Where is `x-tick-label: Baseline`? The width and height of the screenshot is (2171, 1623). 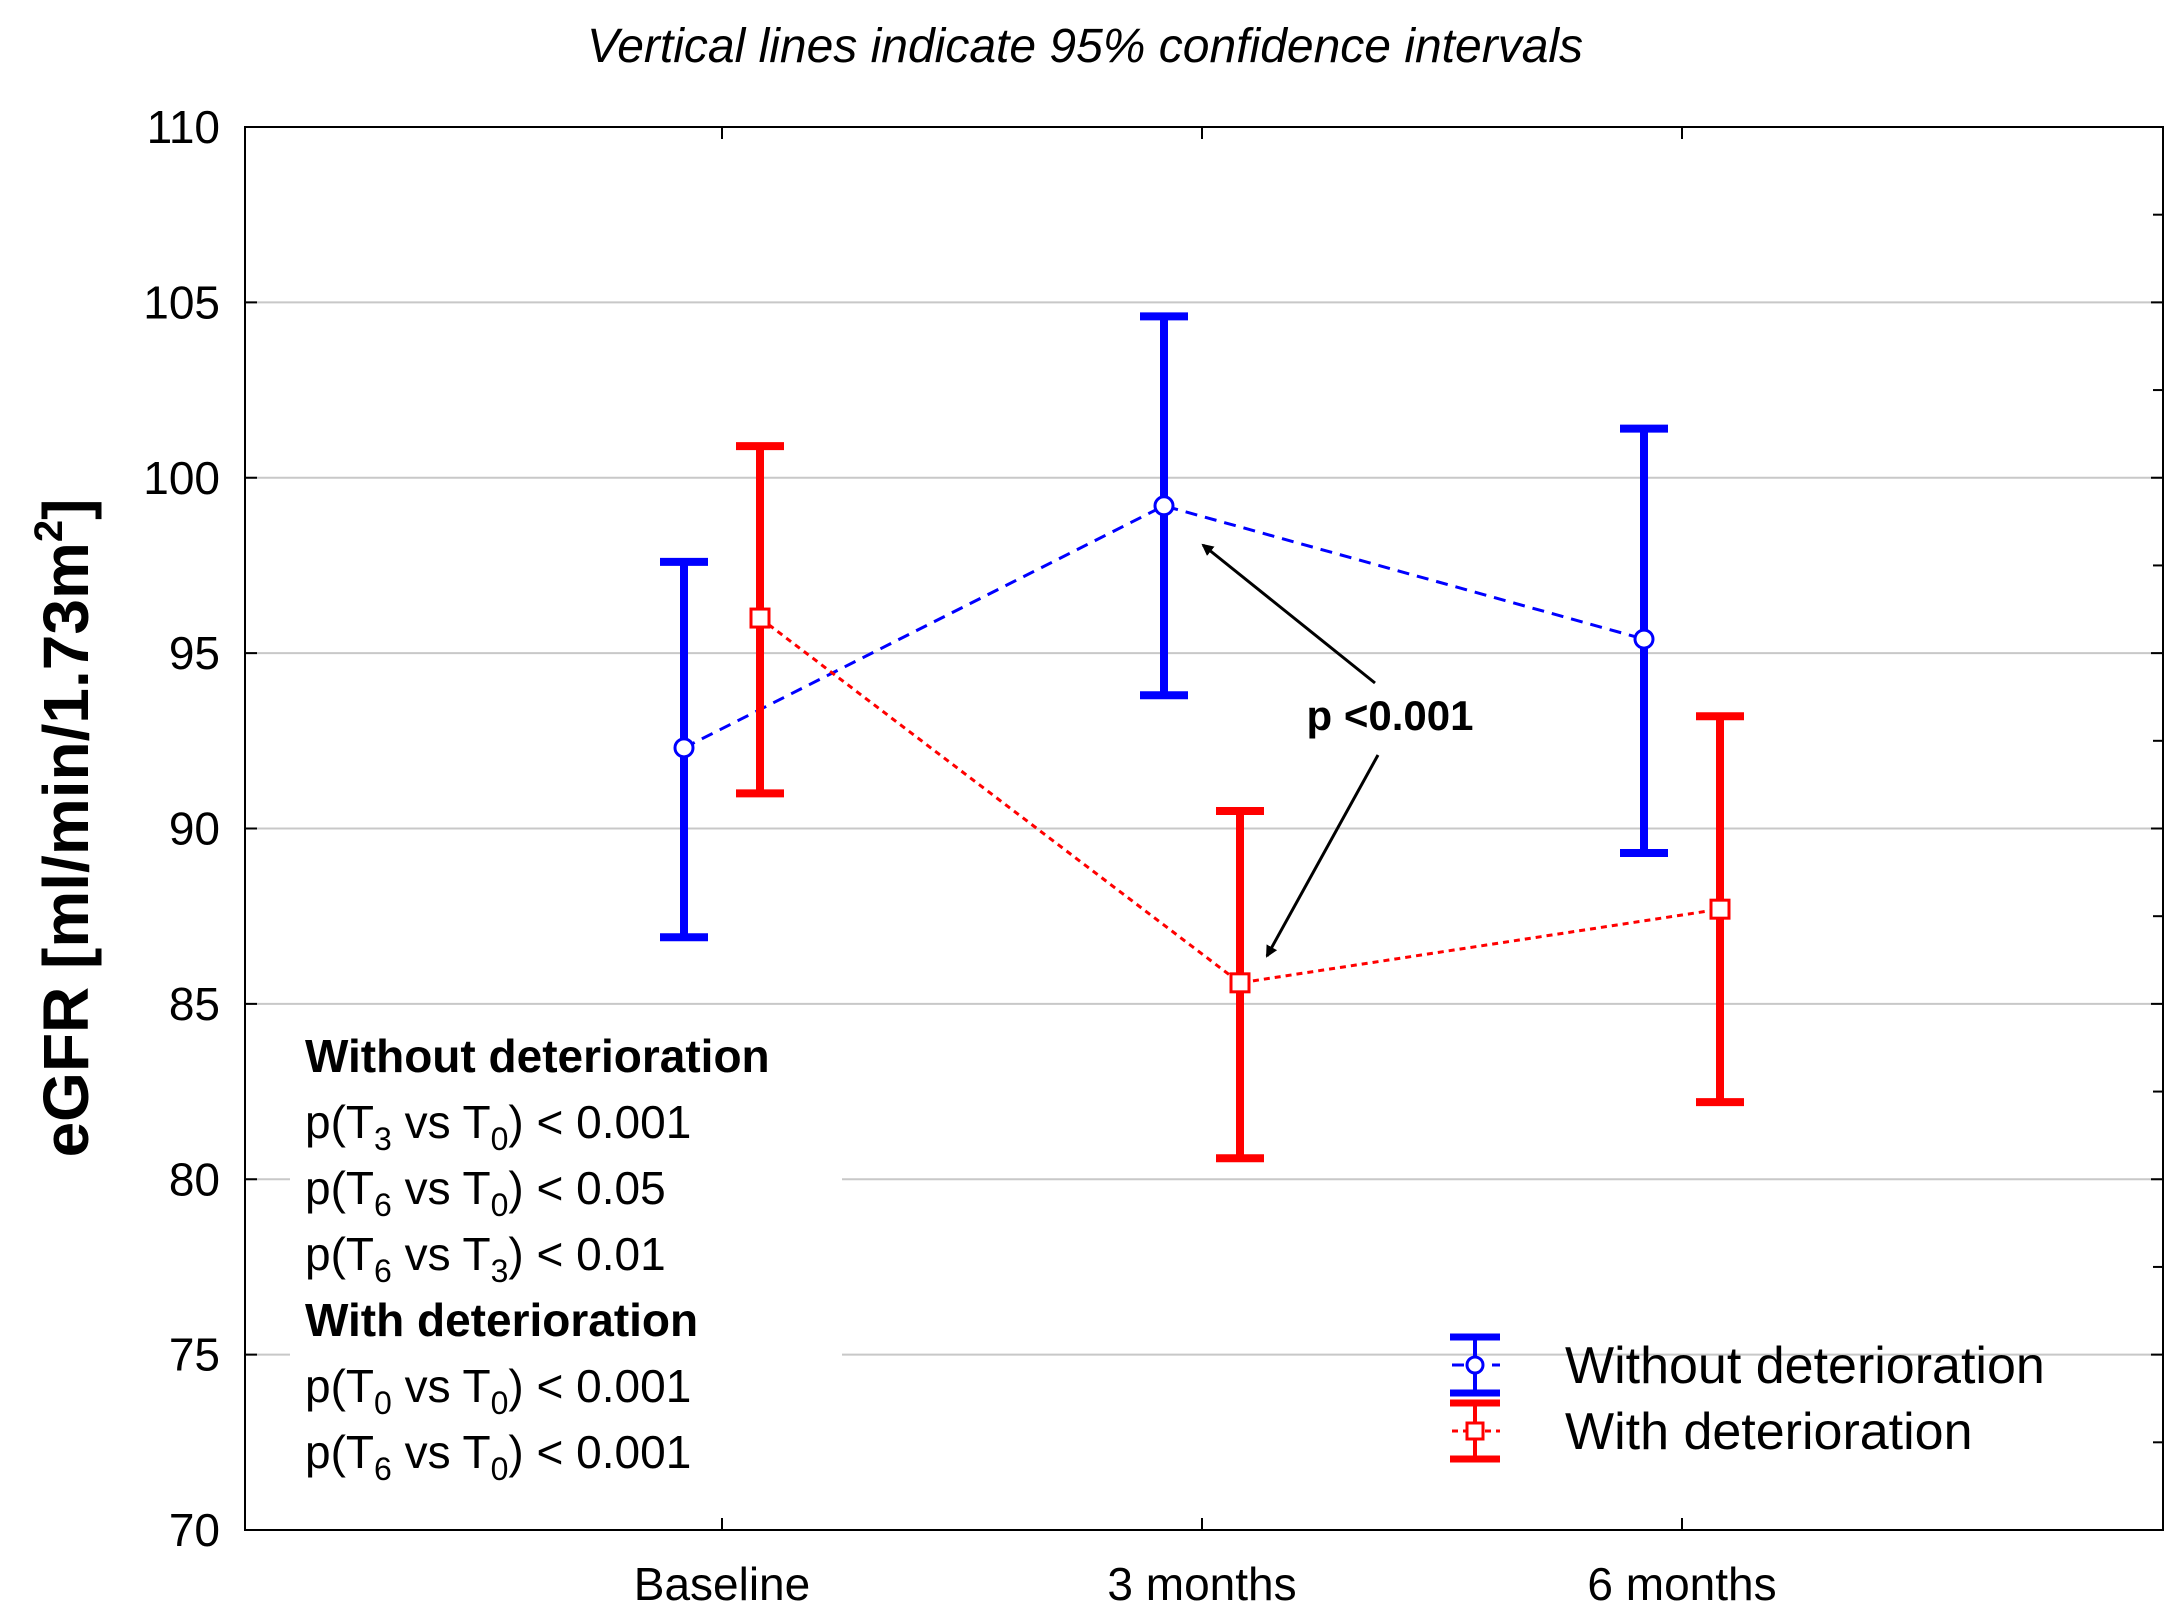
x-tick-label: Baseline is located at coordinates (722, 1584).